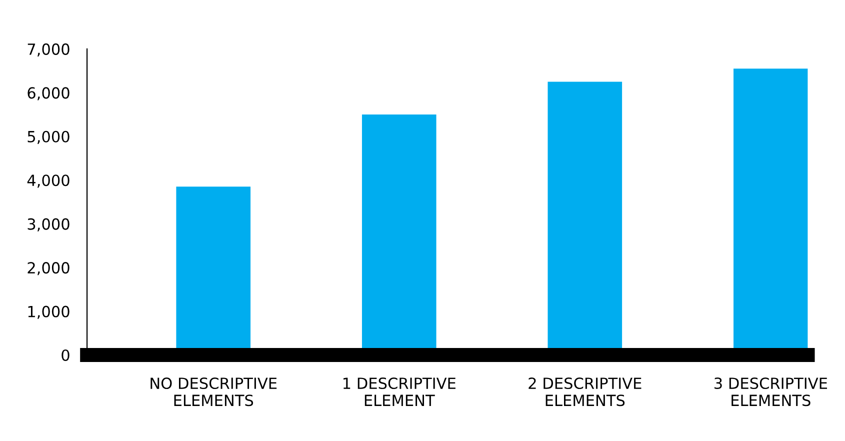  What do you see at coordinates (585, 391) in the screenshot?
I see `x-tick-label: 2 DESCRIPTIVE ELEMENTS` at bounding box center [585, 391].